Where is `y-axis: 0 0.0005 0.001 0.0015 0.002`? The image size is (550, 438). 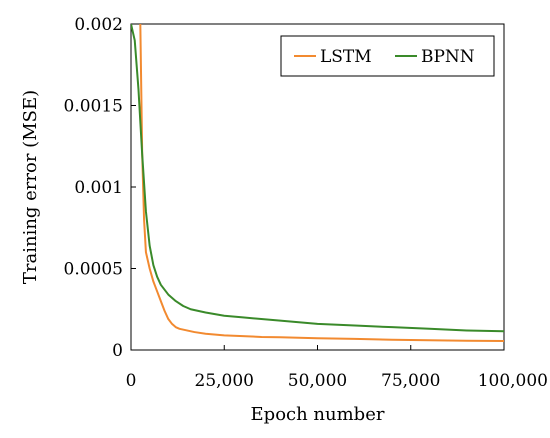 y-axis: 0 0.0005 0.001 0.0015 0.002 is located at coordinates (100, 188).